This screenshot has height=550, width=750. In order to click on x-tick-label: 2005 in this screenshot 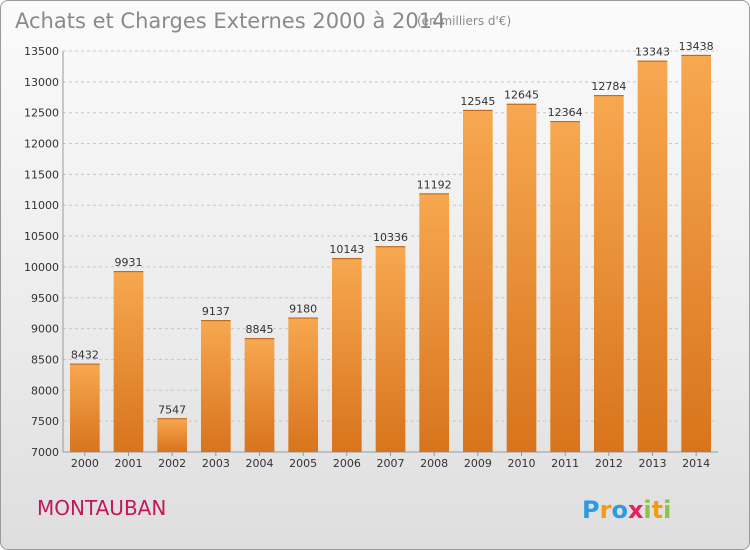, I will do `click(303, 463)`.